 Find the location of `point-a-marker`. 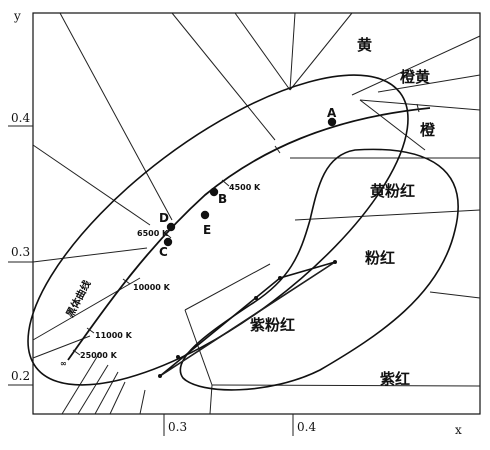

point-a-marker is located at coordinates (332, 122).